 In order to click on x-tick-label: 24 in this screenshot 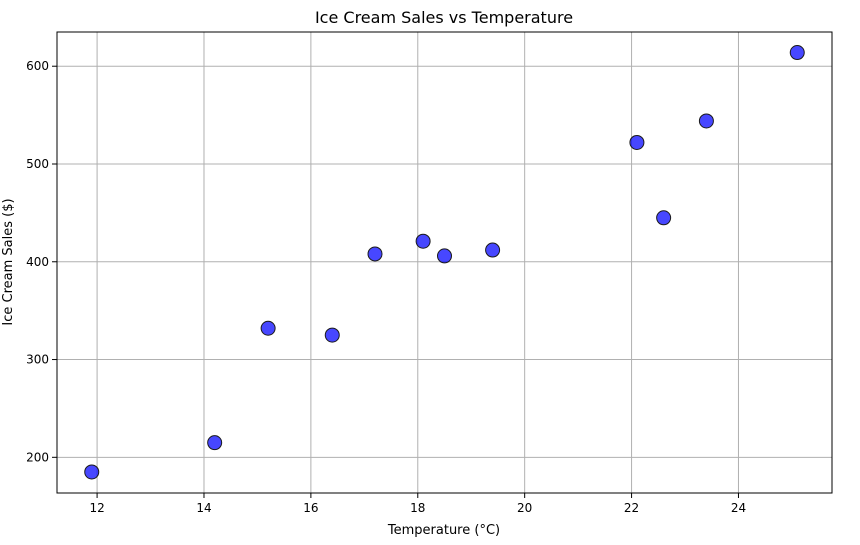, I will do `click(738, 508)`.